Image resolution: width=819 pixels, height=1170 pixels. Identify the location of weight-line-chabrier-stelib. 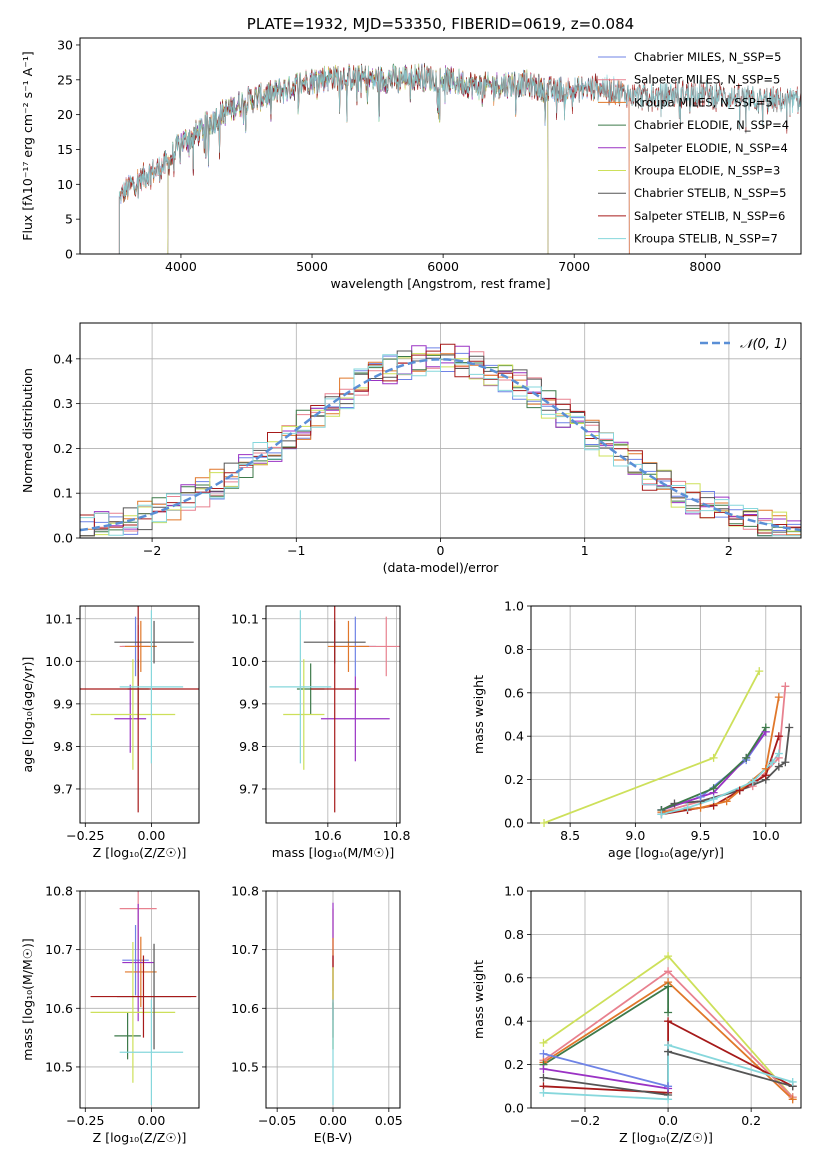
(725, 769).